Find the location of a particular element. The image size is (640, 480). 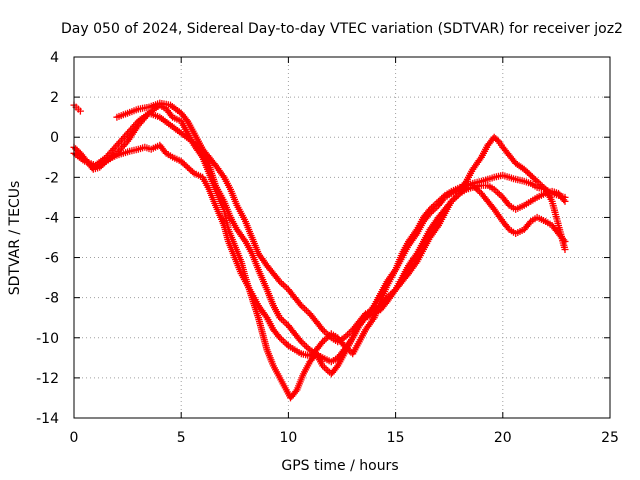

y-tick-label: -14 is located at coordinates (47, 419).